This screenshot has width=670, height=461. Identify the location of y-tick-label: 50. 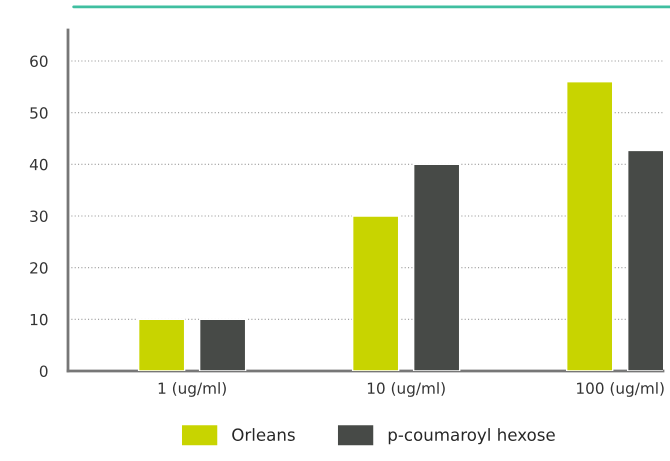
(39, 113).